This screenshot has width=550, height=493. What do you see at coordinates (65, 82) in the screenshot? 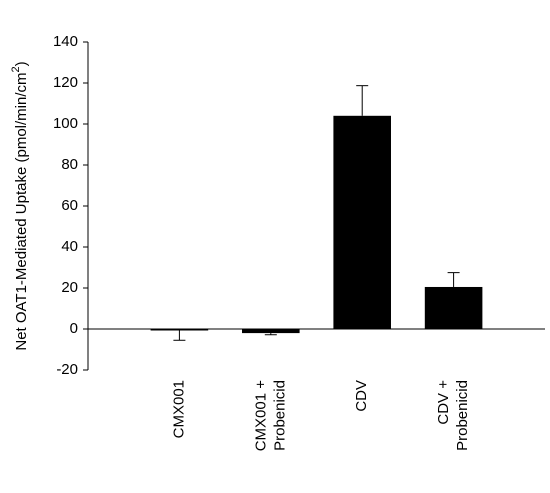
I see `y-tick-label: 120` at bounding box center [65, 82].